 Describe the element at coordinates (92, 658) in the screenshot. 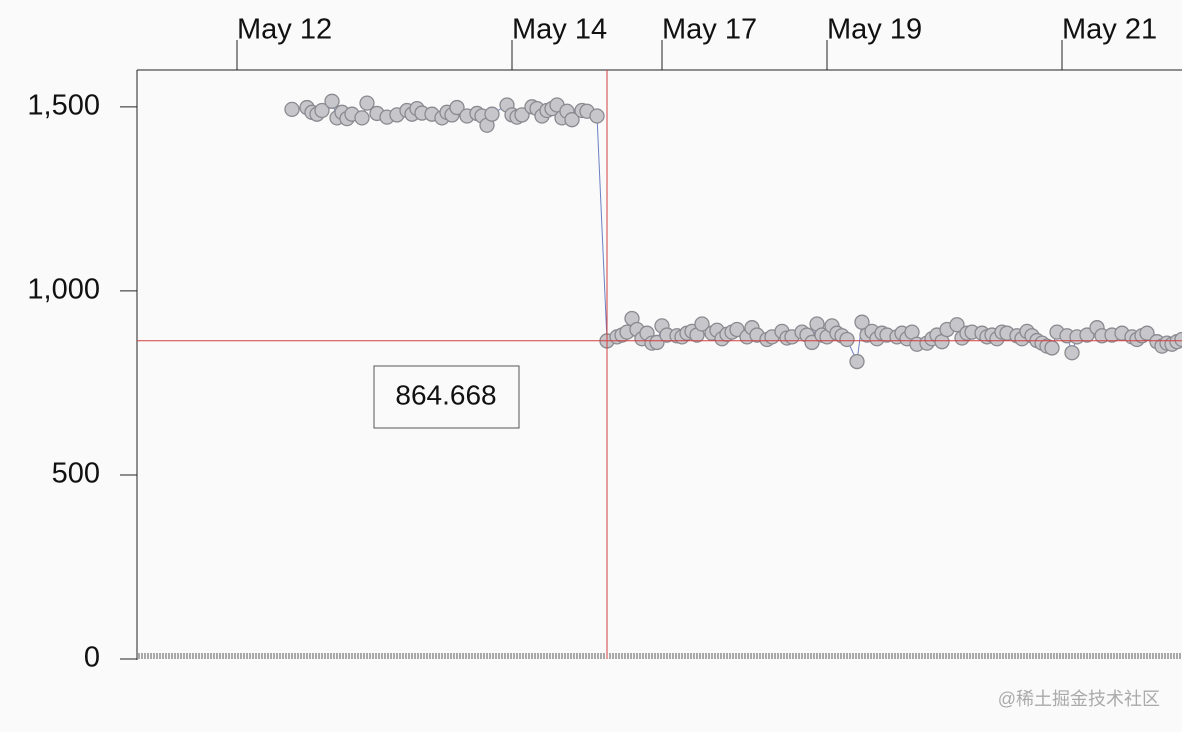

I see `y-tick-label: 0` at that location.